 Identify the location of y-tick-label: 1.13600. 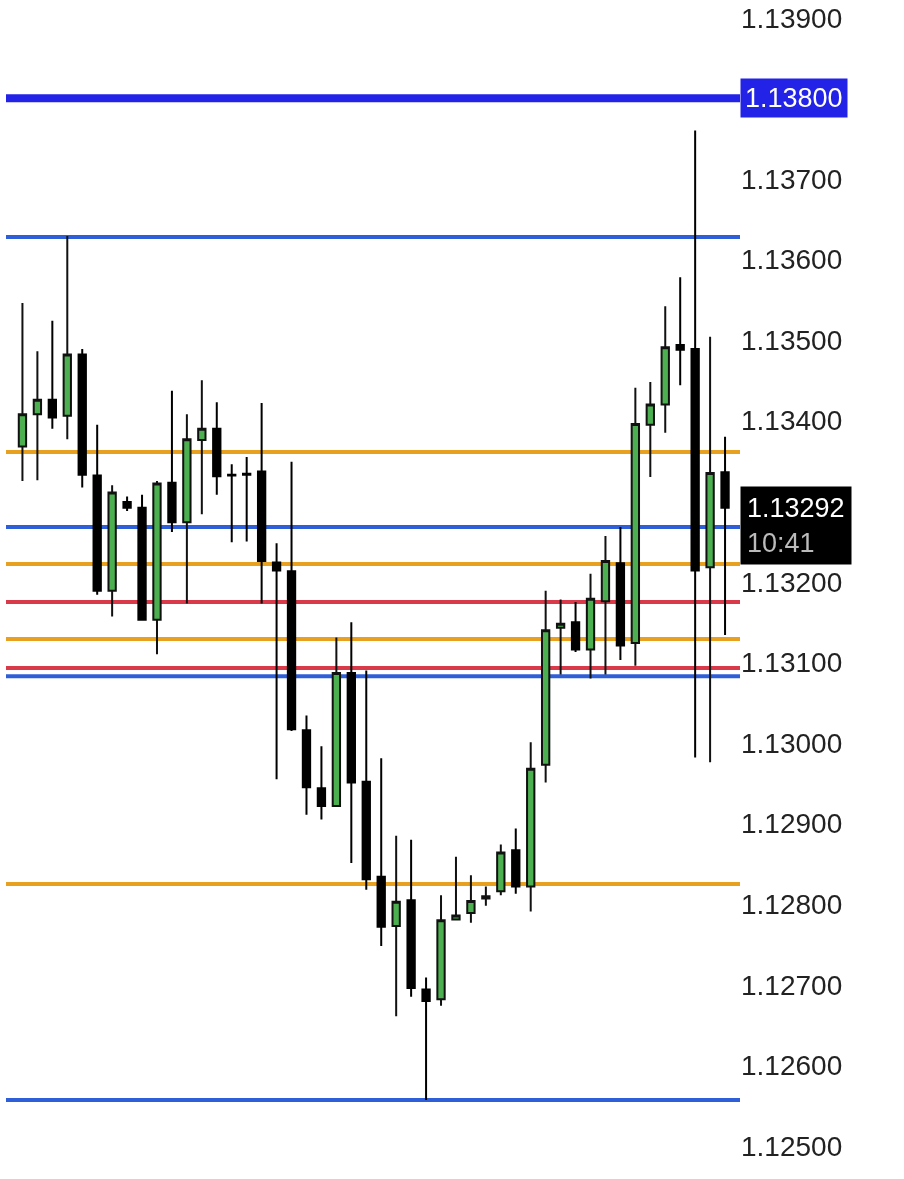
(792, 260).